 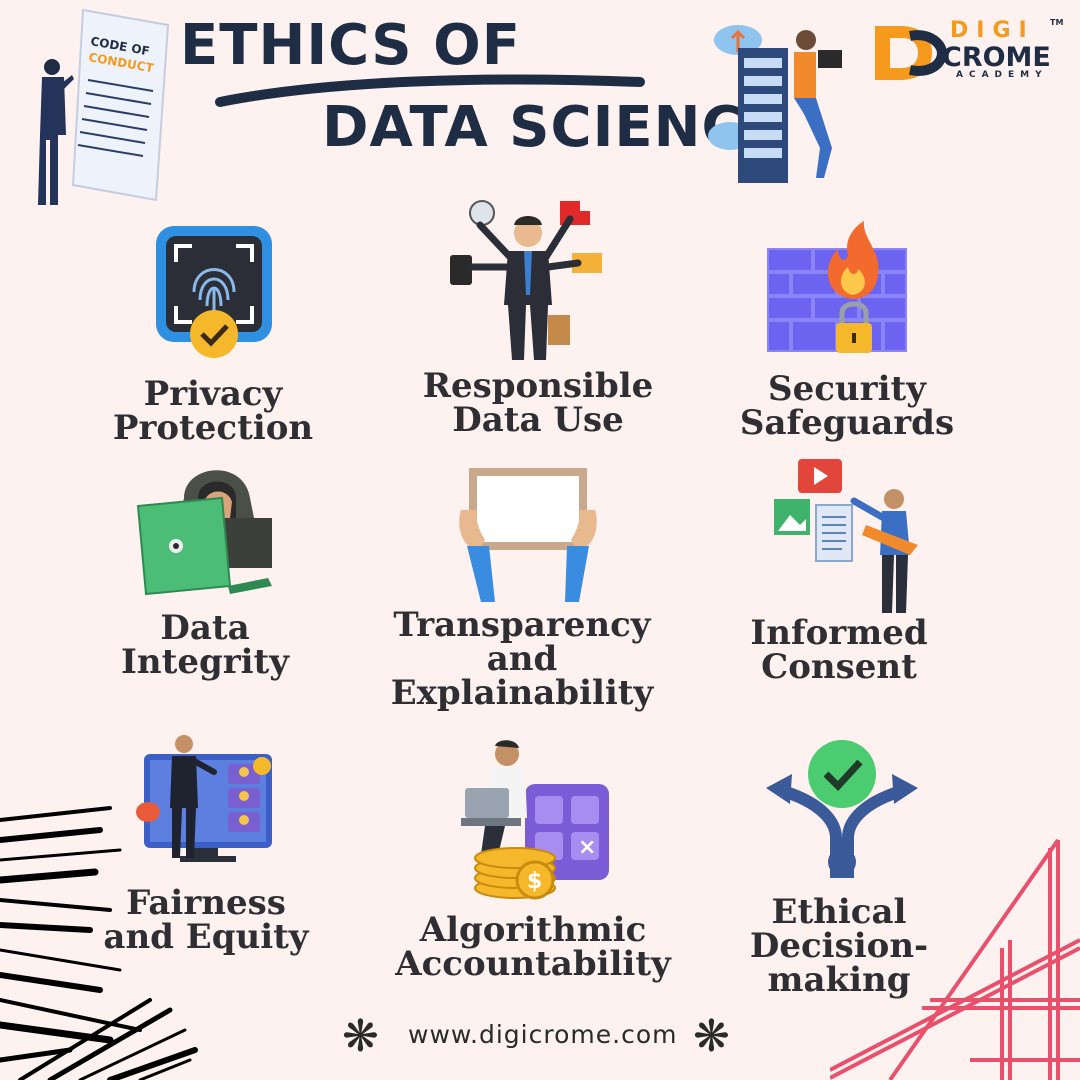 I want to click on hooded-hacker-laptop-icon, so click(x=204, y=533).